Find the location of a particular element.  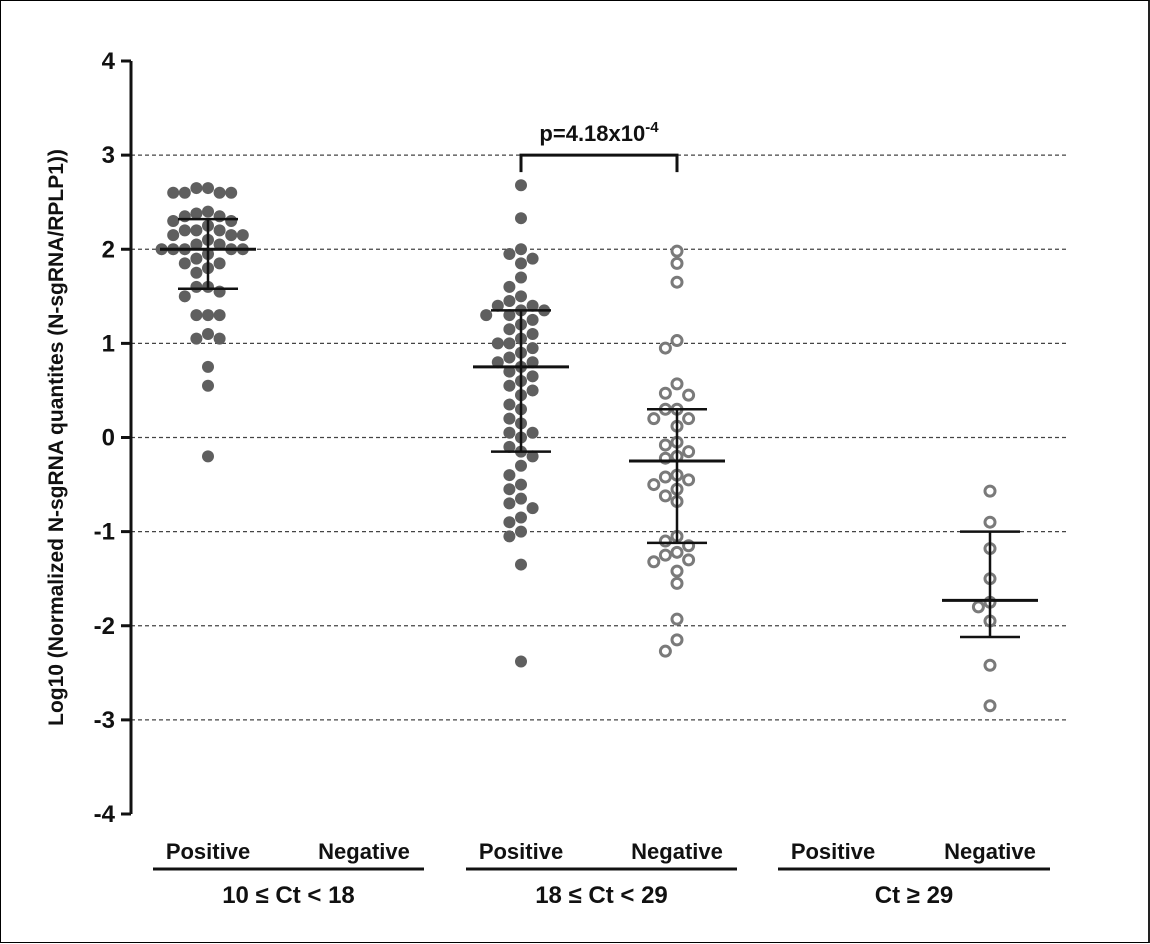

y-axis-ticks: 4 3 2 1 0 -1 -2 -3 -4 is located at coordinates (112, 438).